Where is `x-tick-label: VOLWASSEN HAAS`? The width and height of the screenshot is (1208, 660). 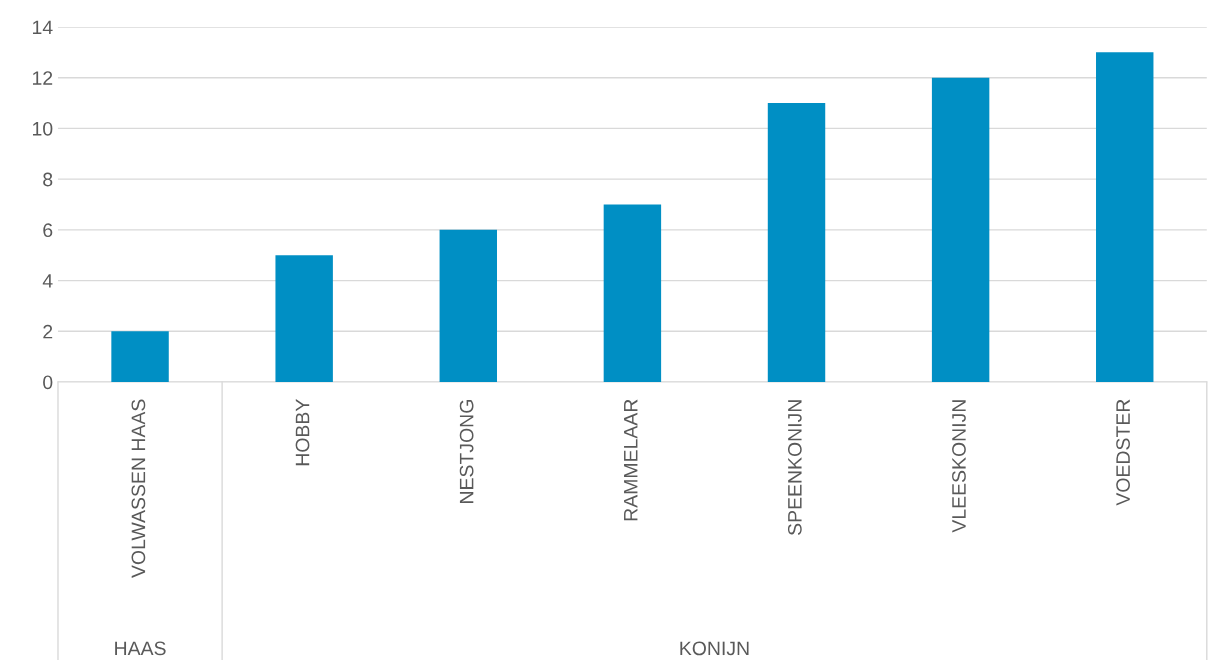
x-tick-label: VOLWASSEN HAAS is located at coordinates (138, 488).